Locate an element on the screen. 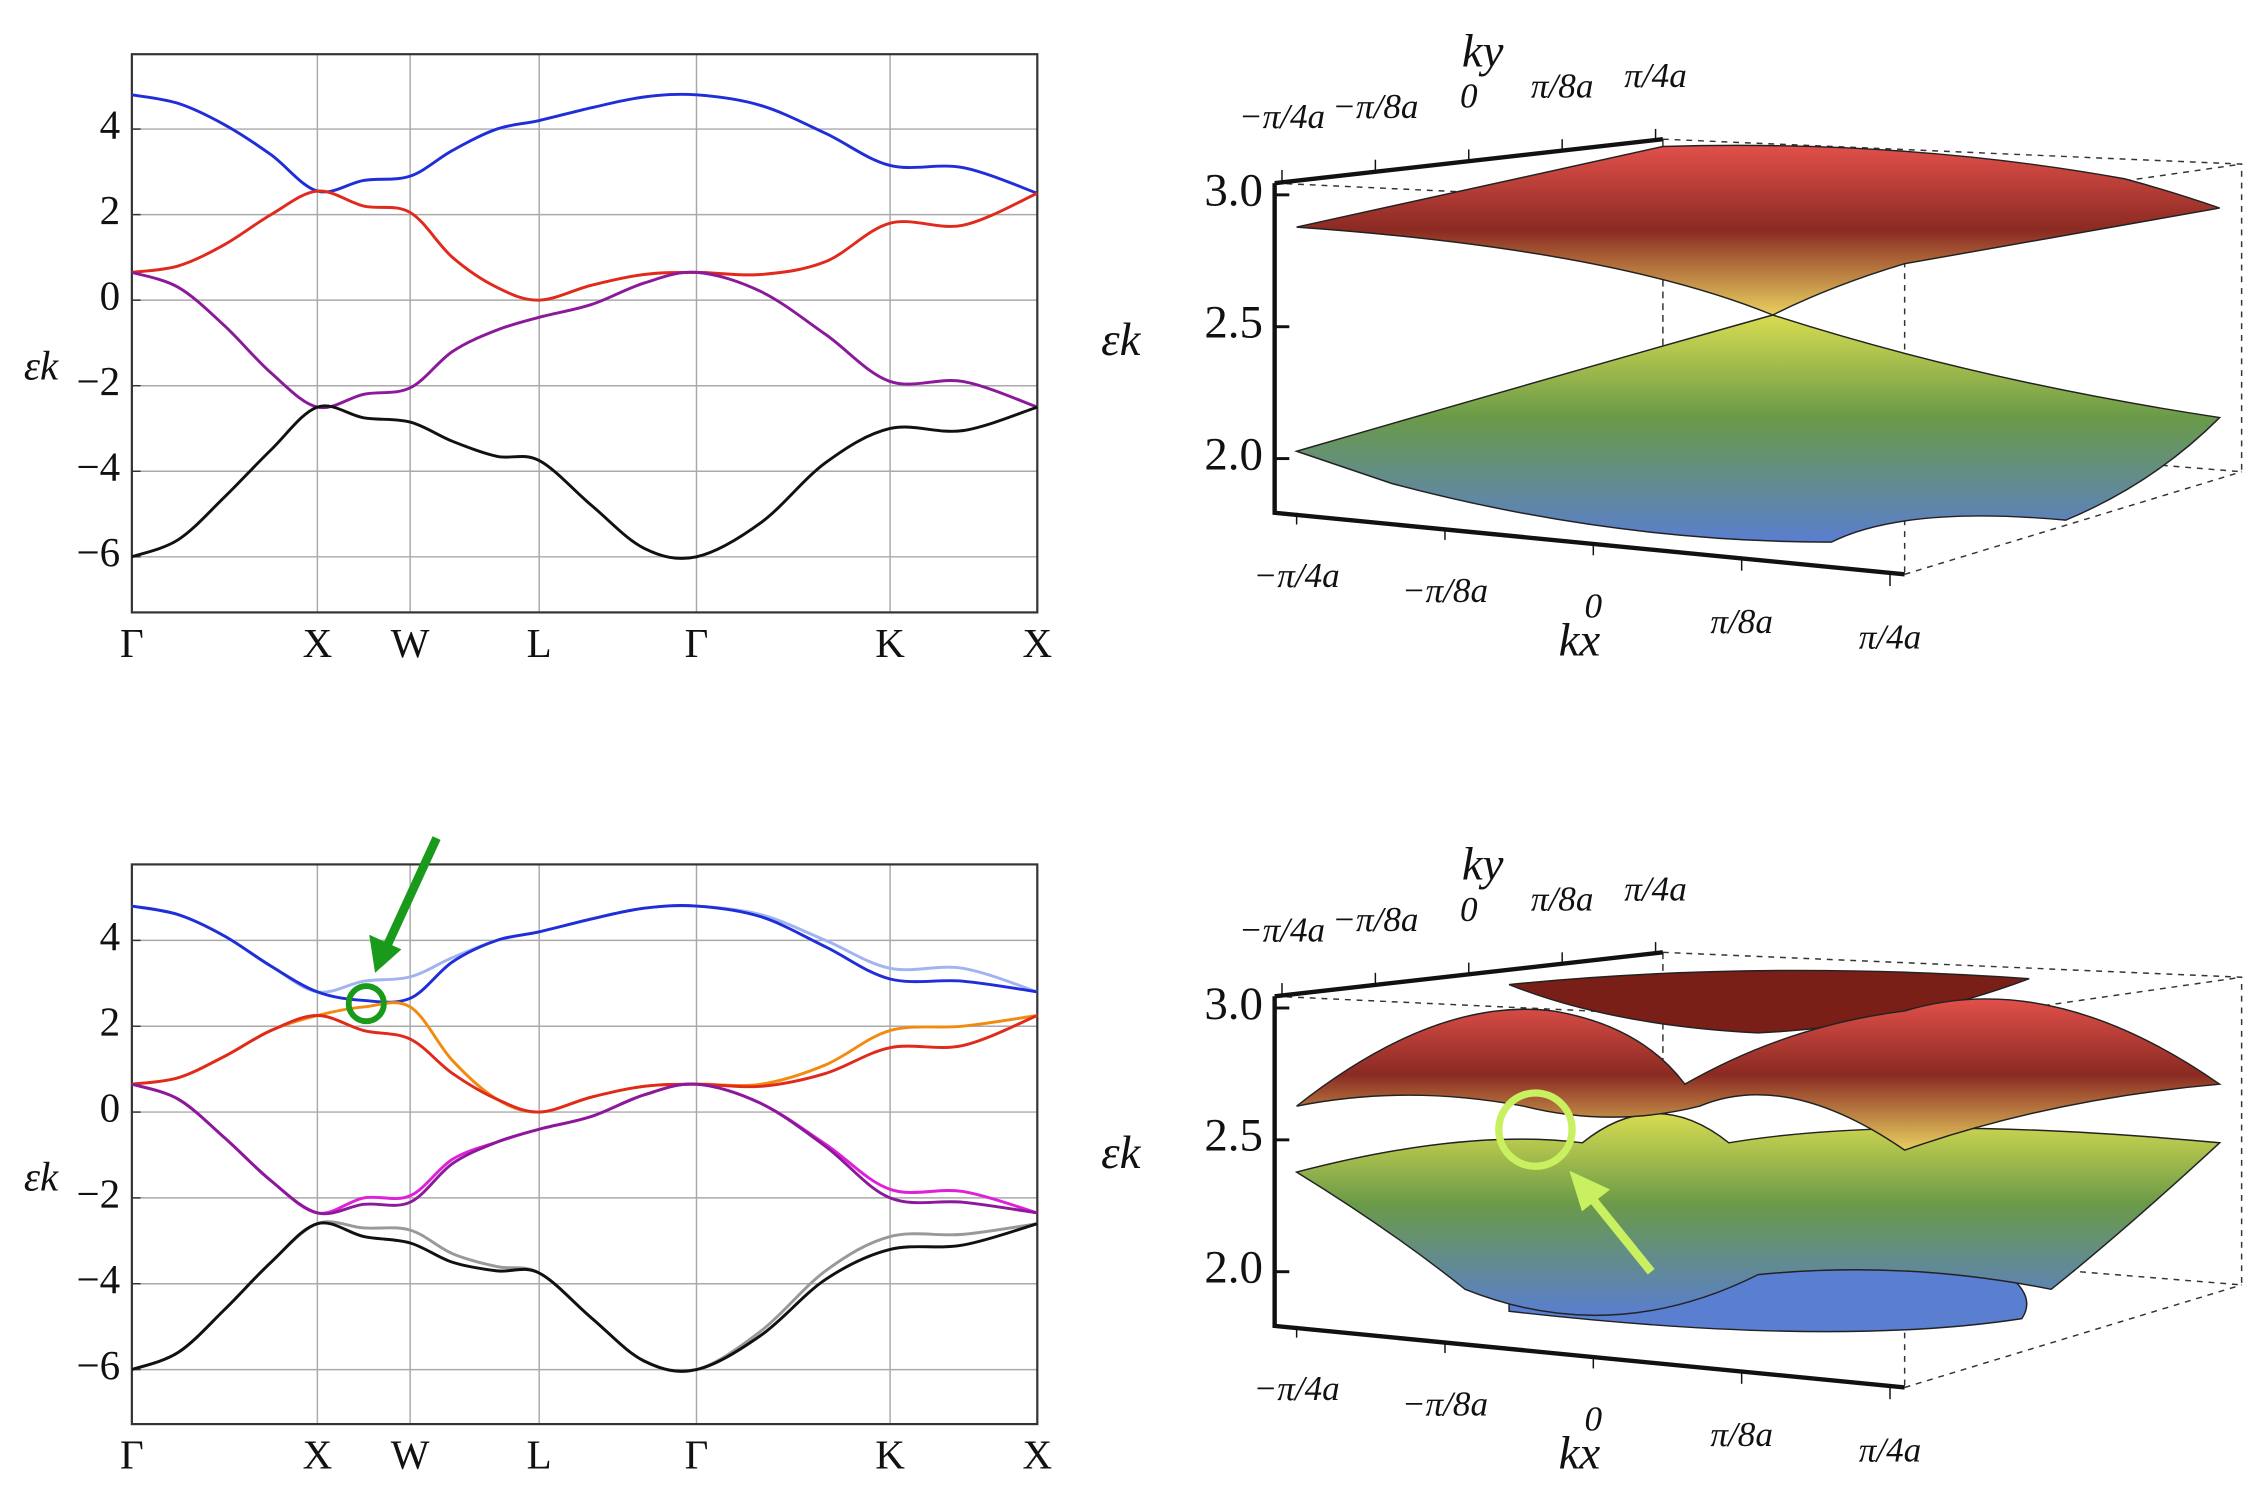 This screenshot has width=2268, height=1512. surface-plot-top is located at coordinates (1757, 357).